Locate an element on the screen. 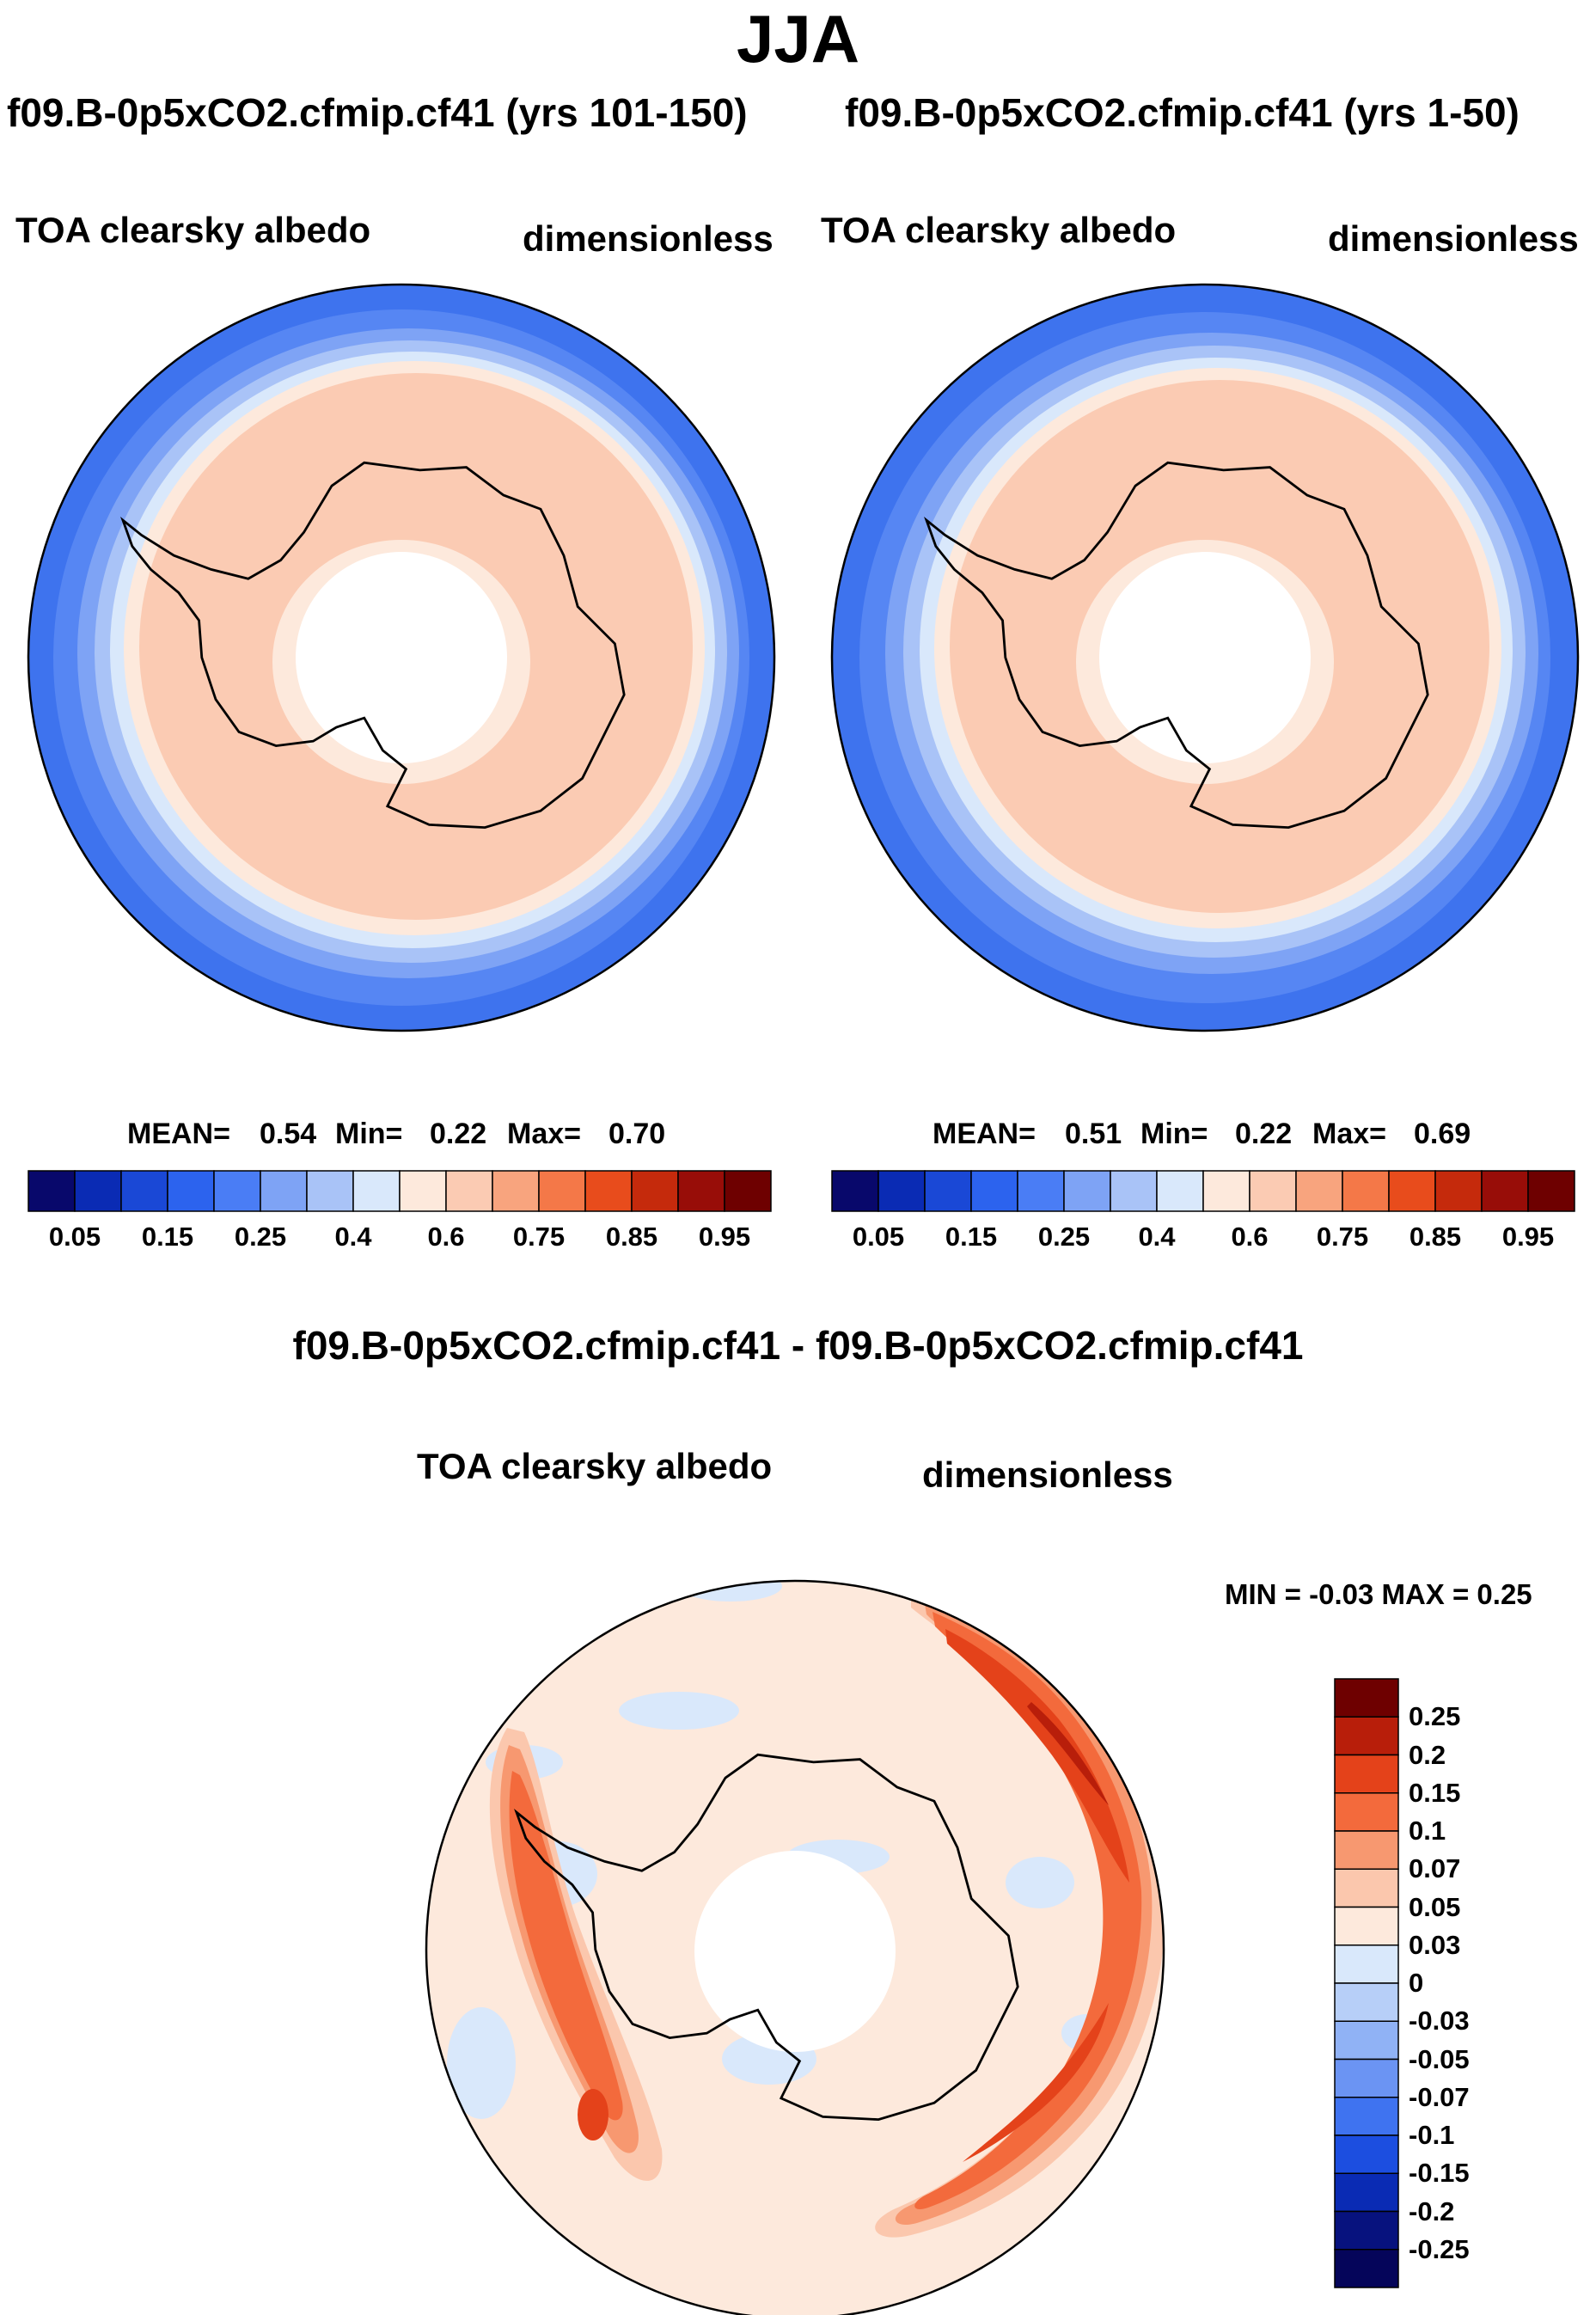 This screenshot has width=1596, height=2315. panel3-map-border is located at coordinates (795, 1947).